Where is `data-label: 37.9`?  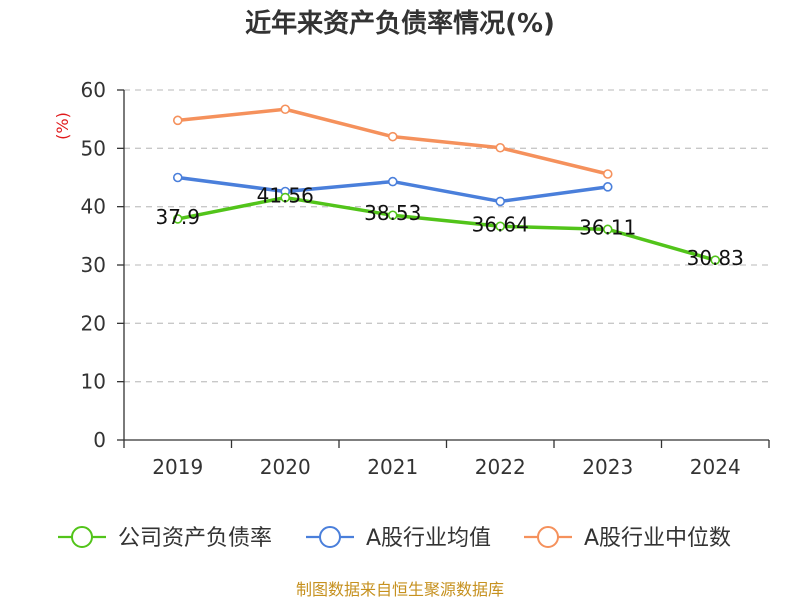 data-label: 37.9 is located at coordinates (177, 217).